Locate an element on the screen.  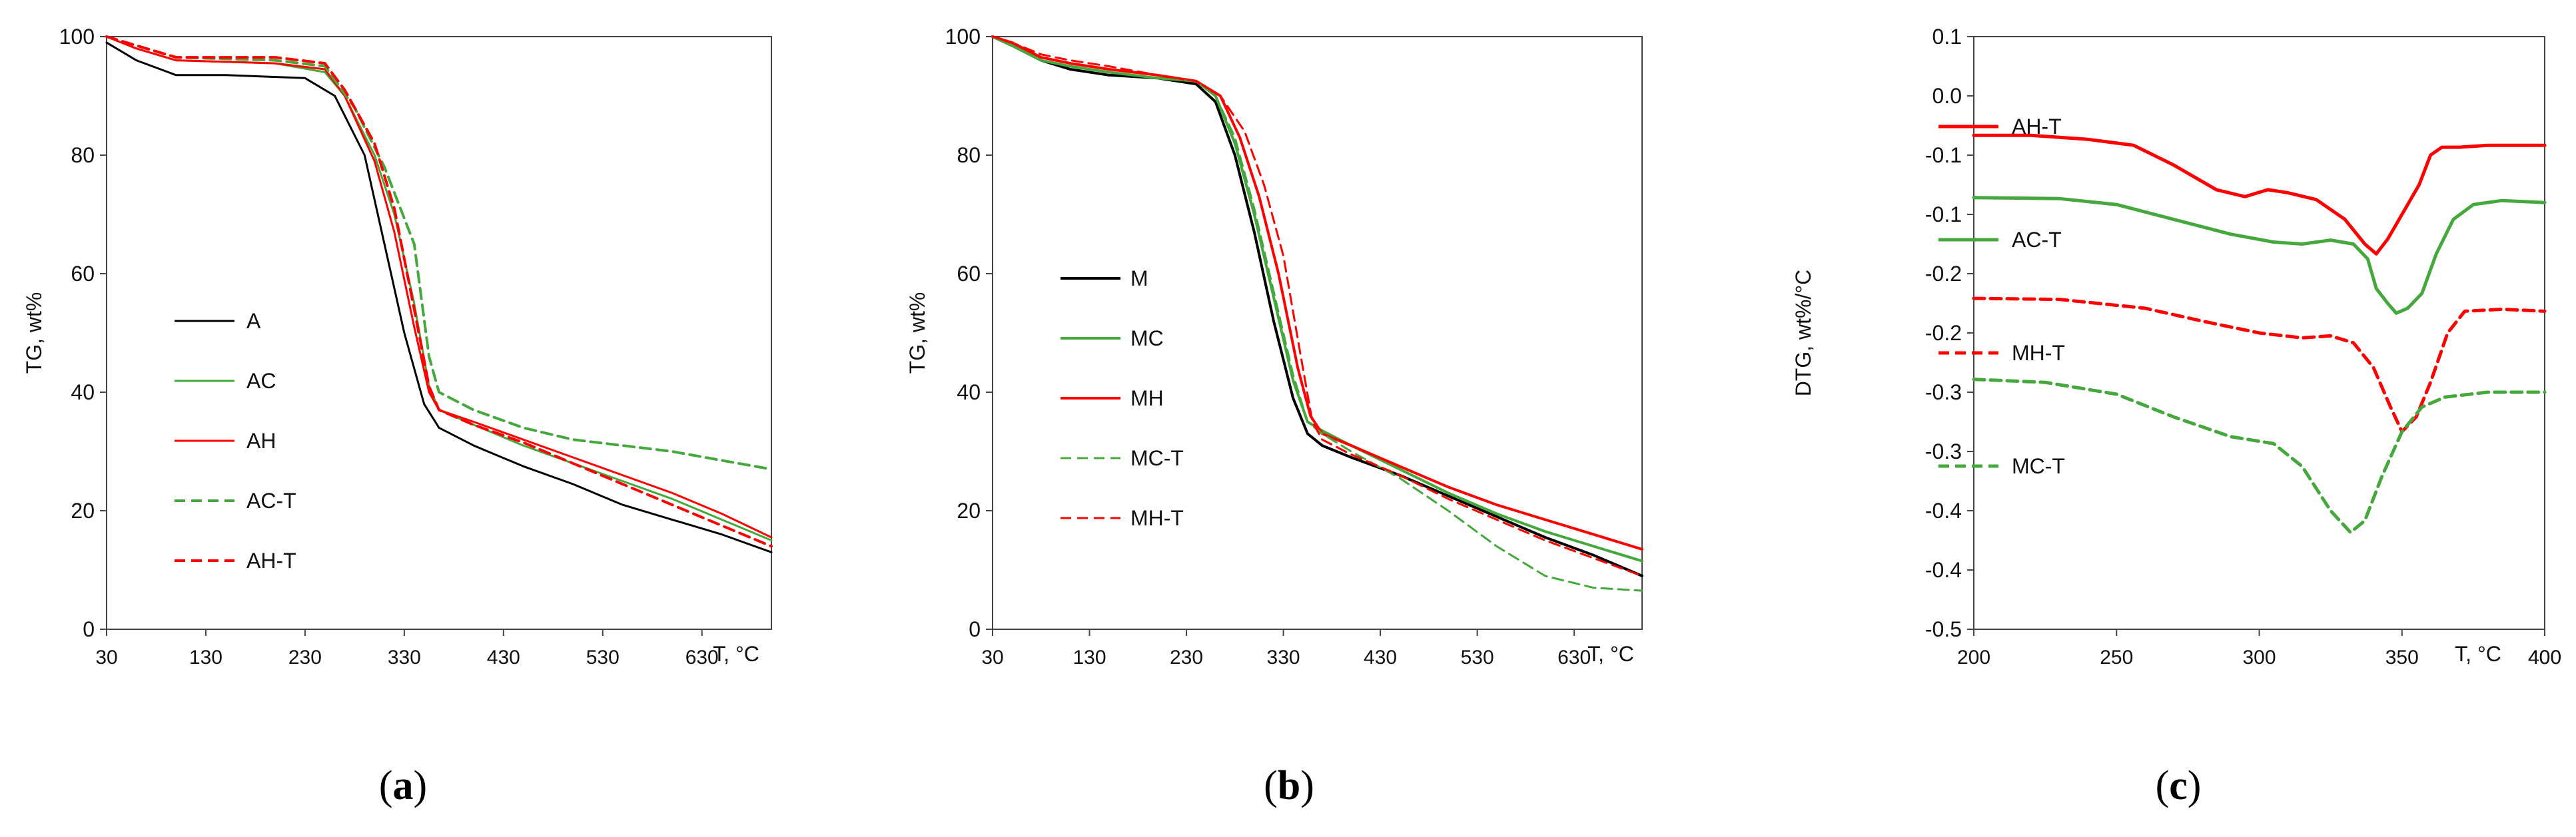
y-axis-label: DTG, wt%/°C is located at coordinates (1803, 333).